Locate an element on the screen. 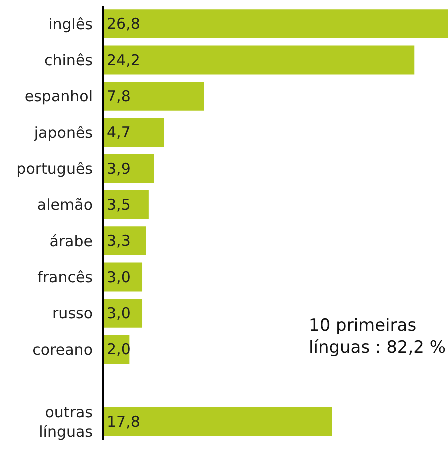  data-label: 3,3 is located at coordinates (119, 241).